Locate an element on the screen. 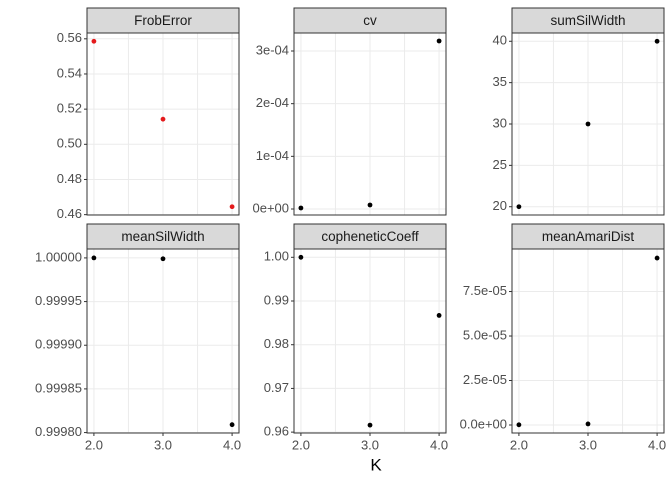 The width and height of the screenshot is (672, 480). panel-title: meanSilWidth is located at coordinates (162, 236).